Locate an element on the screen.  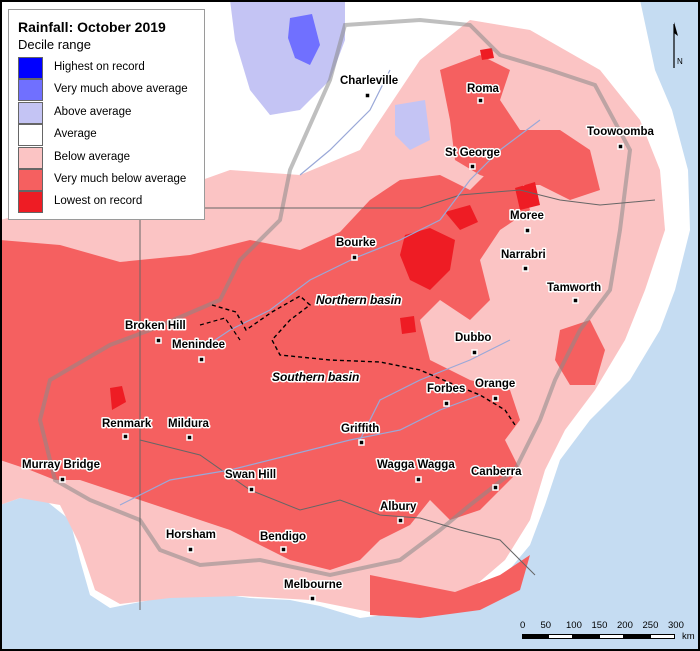
town-label: Moree is located at coordinates (527, 216).